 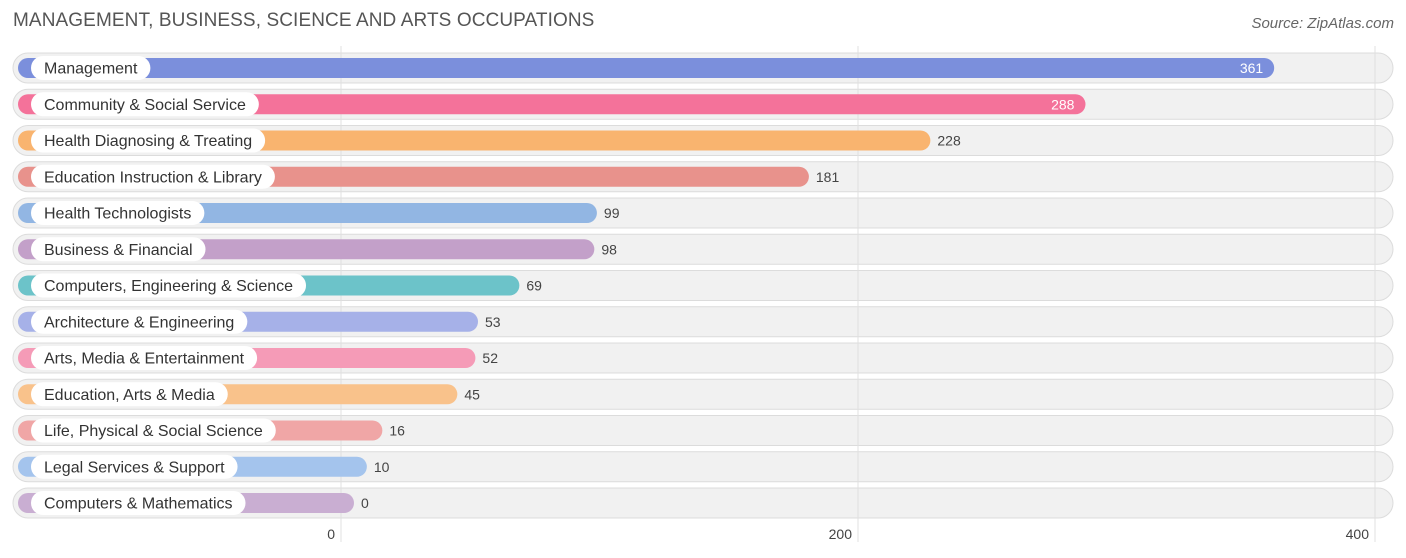 What do you see at coordinates (609, 249) in the screenshot?
I see `value-label: 98` at bounding box center [609, 249].